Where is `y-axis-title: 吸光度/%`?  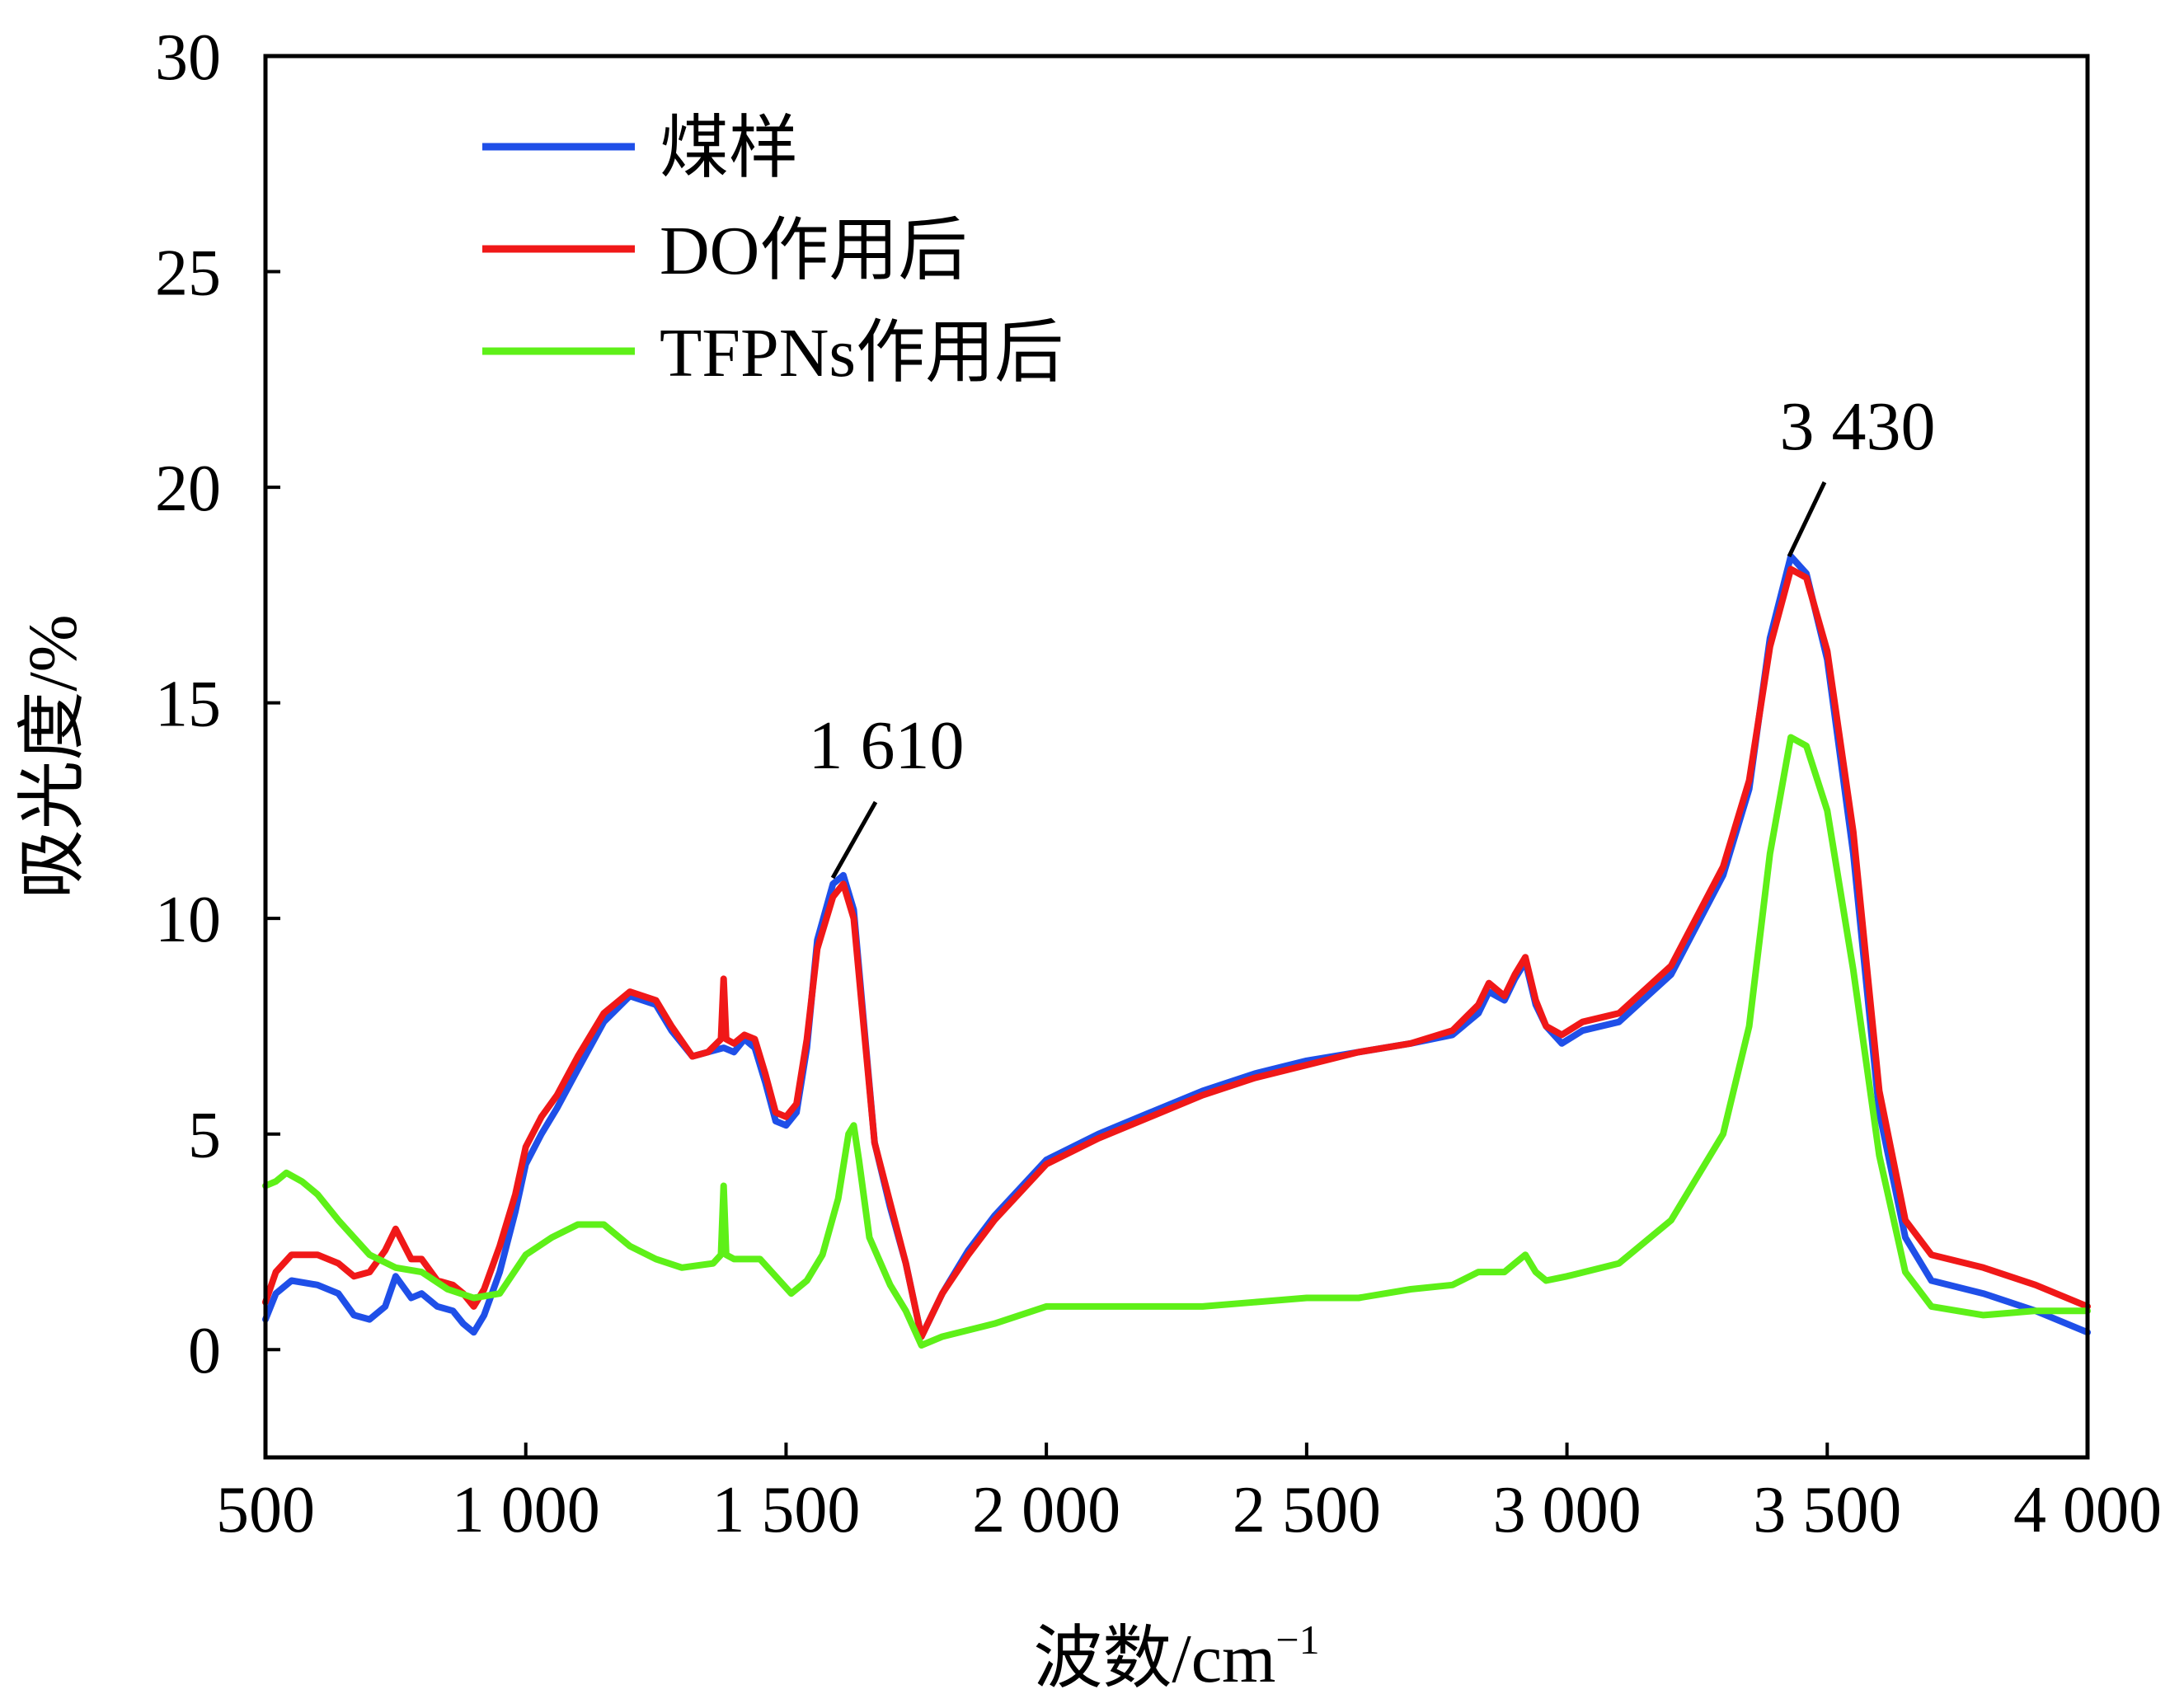
y-axis-title: 吸光度/% is located at coordinates (53, 756).